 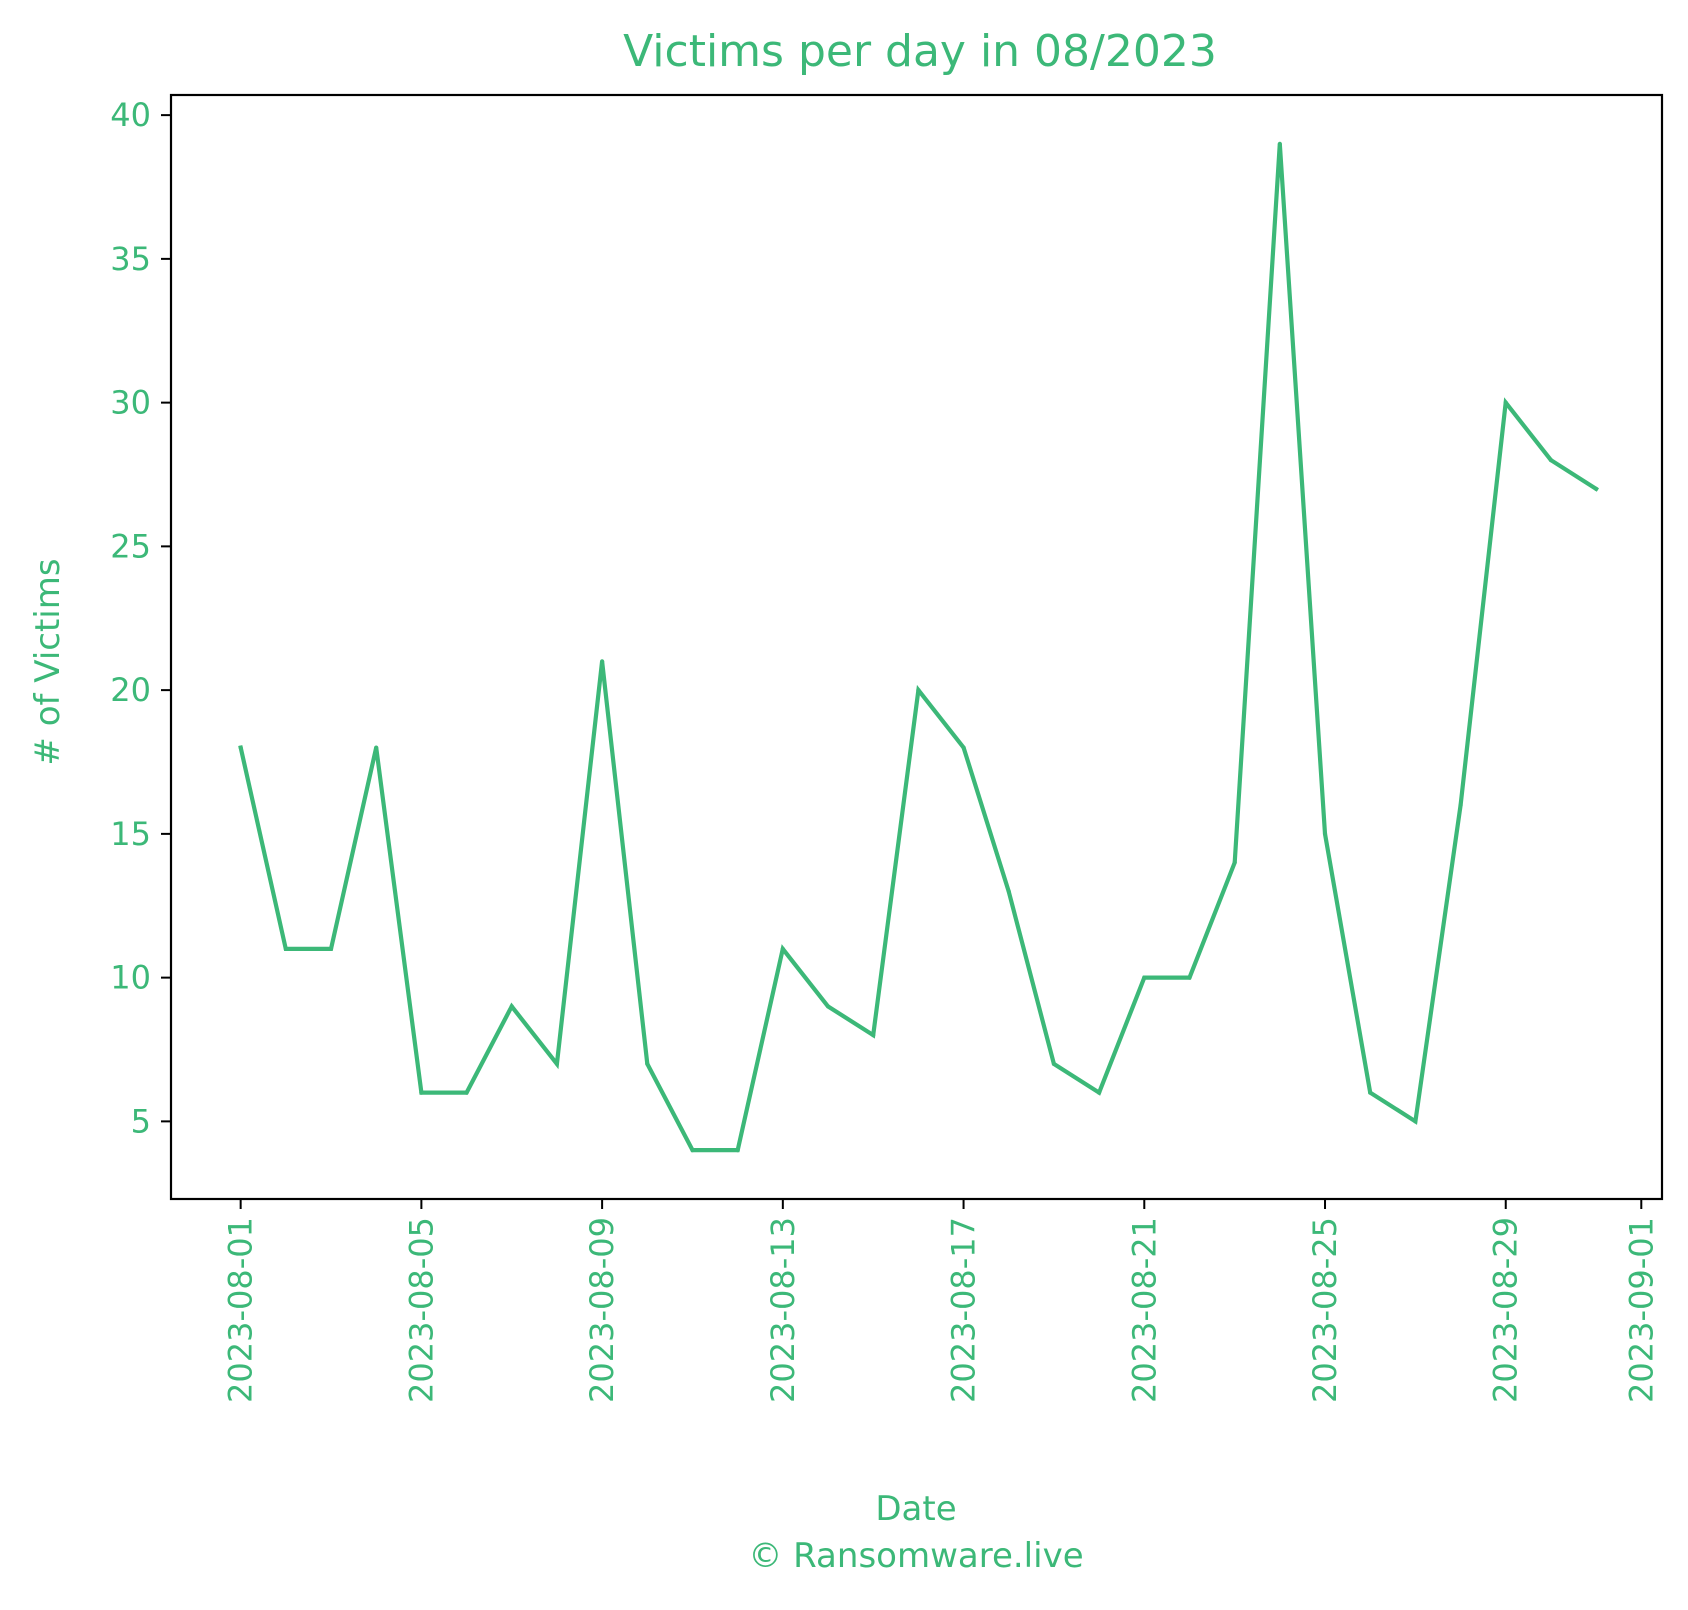 I want to click on chart-title: Victims per day in 08/2023, so click(x=920, y=51).